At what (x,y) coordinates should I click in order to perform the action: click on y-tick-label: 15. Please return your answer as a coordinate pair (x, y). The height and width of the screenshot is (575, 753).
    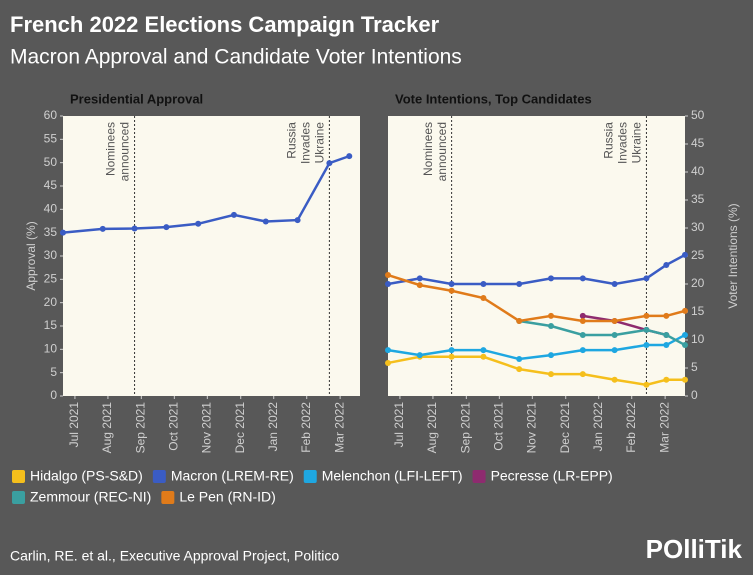
    Looking at the image, I should click on (51, 325).